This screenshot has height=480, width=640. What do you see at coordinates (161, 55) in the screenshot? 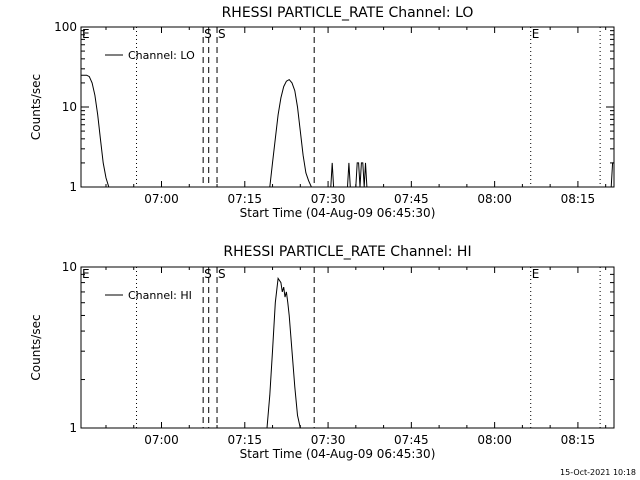
I see `legend-label: Channel: LO` at bounding box center [161, 55].